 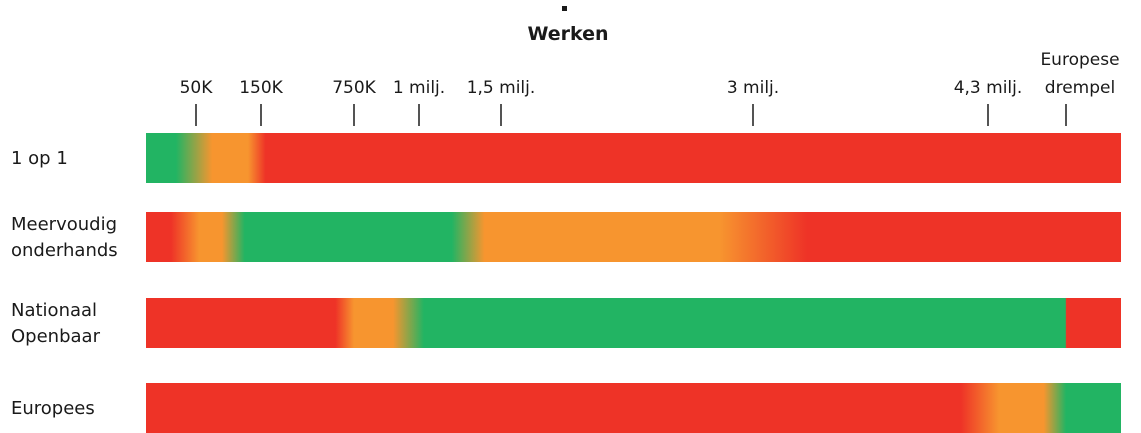 I want to click on tick-label: drempel, so click(x=1080, y=88).